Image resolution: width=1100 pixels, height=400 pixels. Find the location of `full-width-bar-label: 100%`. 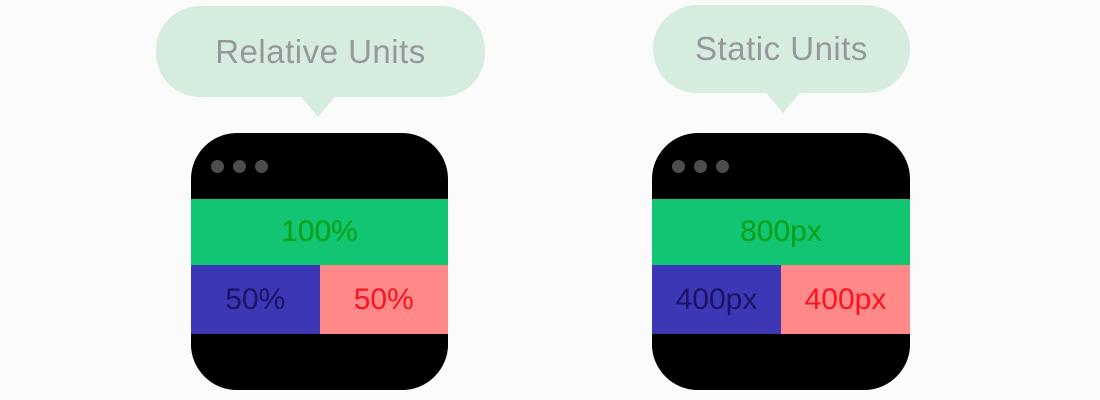

full-width-bar-label: 100% is located at coordinates (319, 231).